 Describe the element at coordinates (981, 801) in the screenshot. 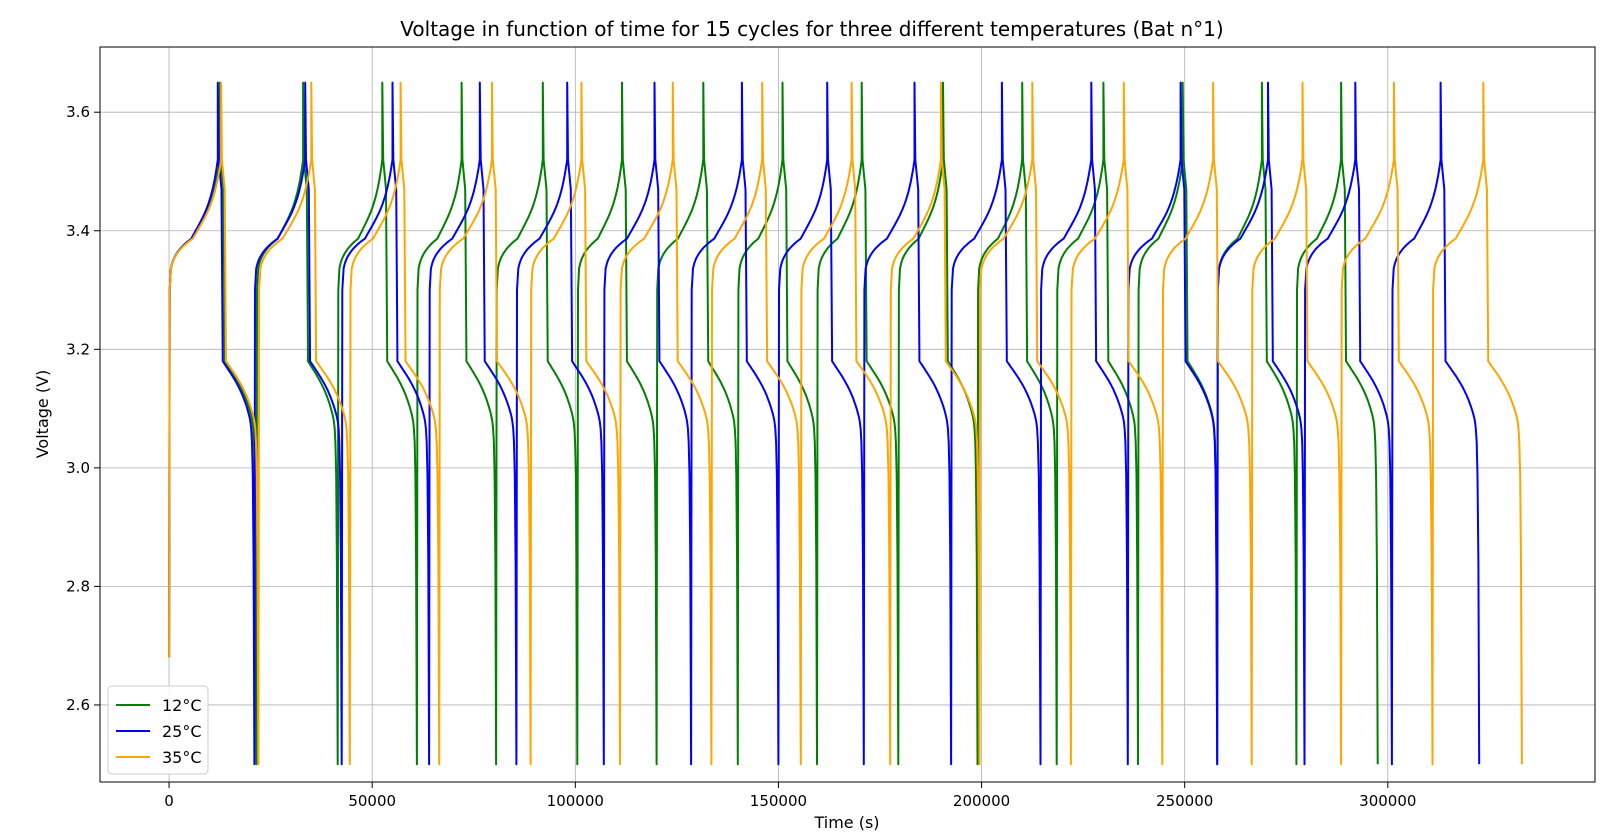

I see `x-tick-label: 200000` at that location.